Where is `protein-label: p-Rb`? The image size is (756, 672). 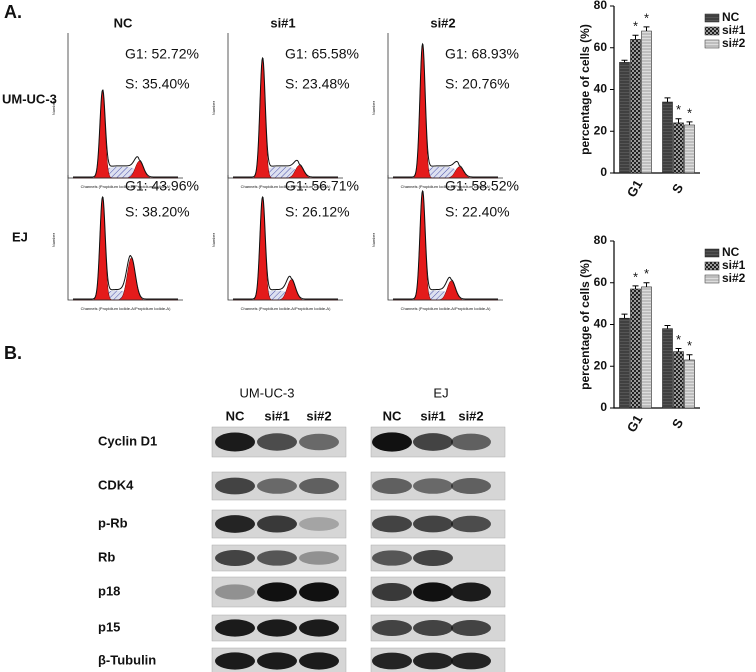
protein-label: p-Rb is located at coordinates (113, 522).